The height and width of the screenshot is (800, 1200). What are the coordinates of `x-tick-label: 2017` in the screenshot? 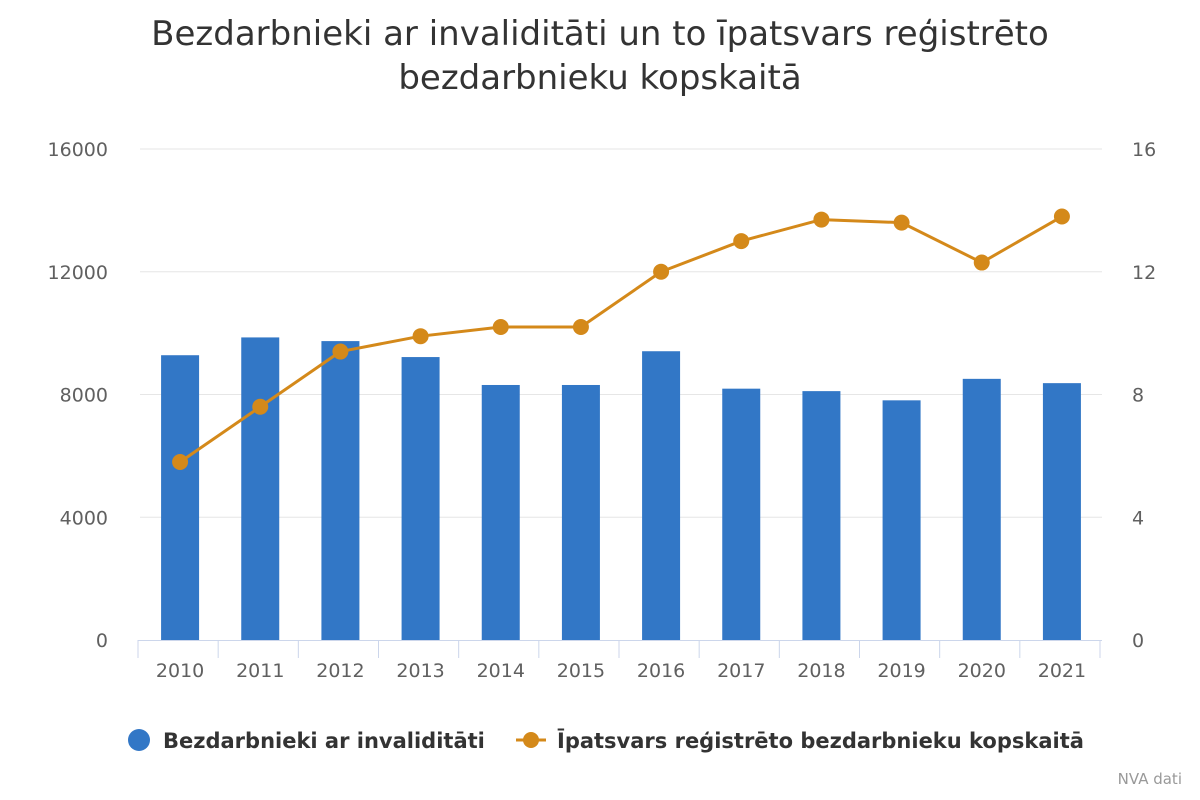 It's located at (741, 671).